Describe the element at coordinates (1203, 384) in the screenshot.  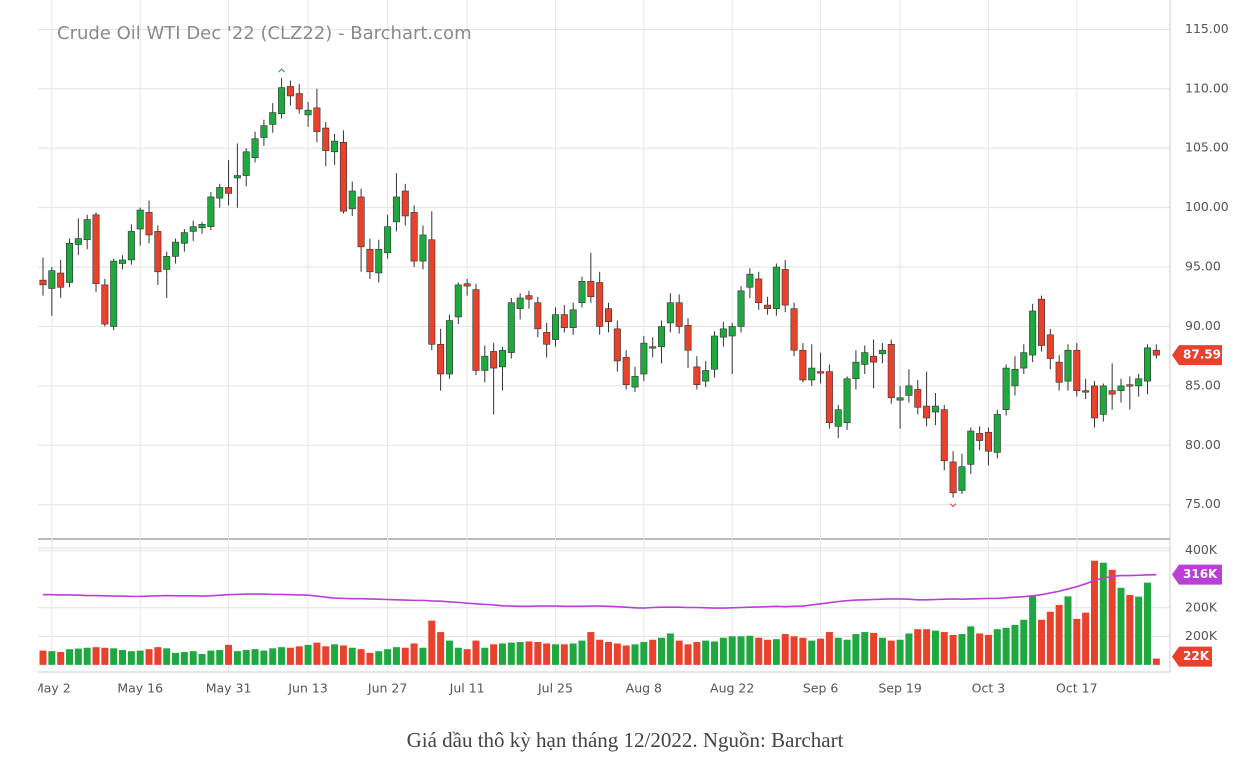
I see `y-tick-label: 85.00` at that location.